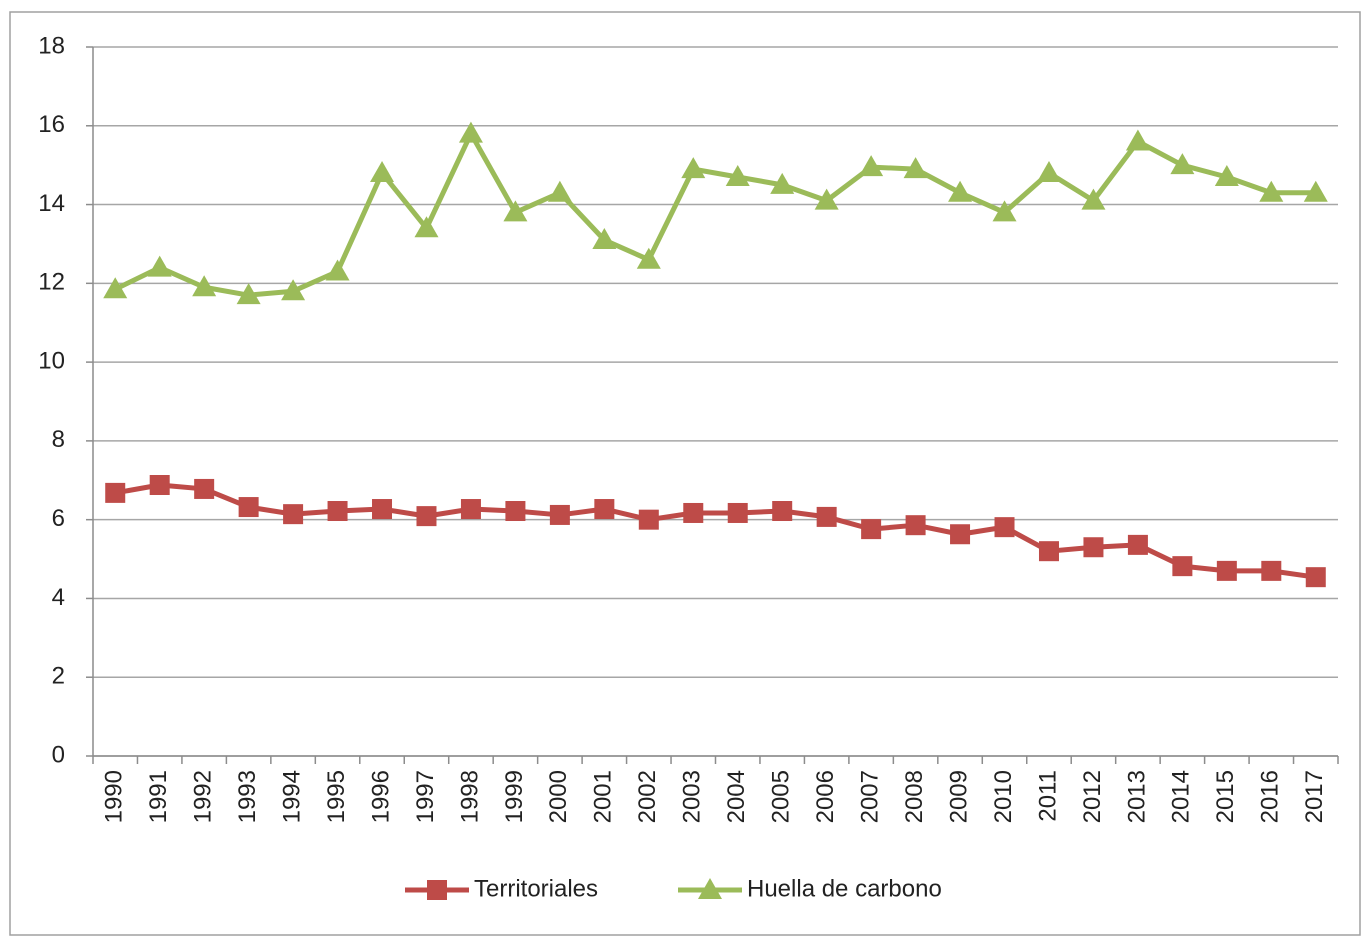 The width and height of the screenshot is (1362, 936). Describe the element at coordinates (1314, 796) in the screenshot. I see `x-tick-label: 2017` at that location.